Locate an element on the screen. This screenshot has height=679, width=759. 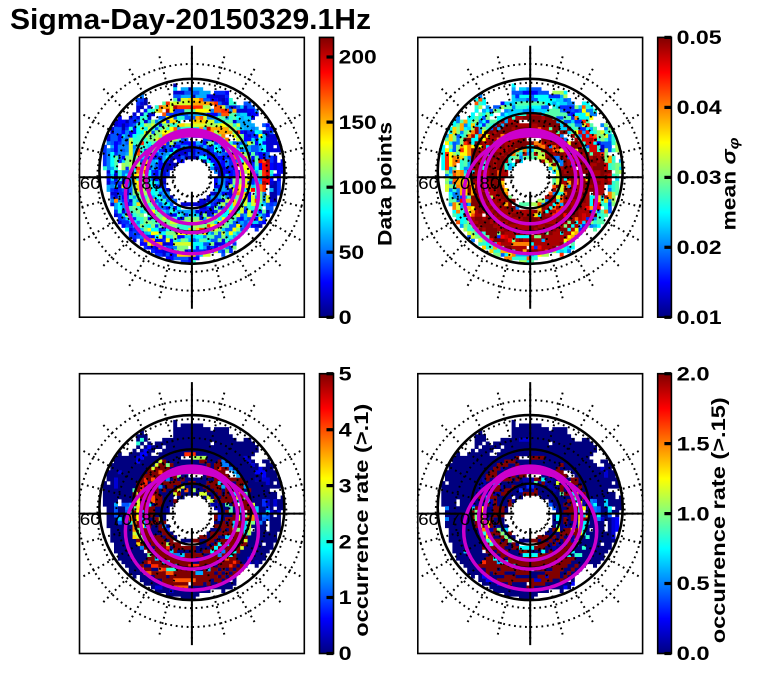
svg-text: 1 is located at coordinates (346, 598).